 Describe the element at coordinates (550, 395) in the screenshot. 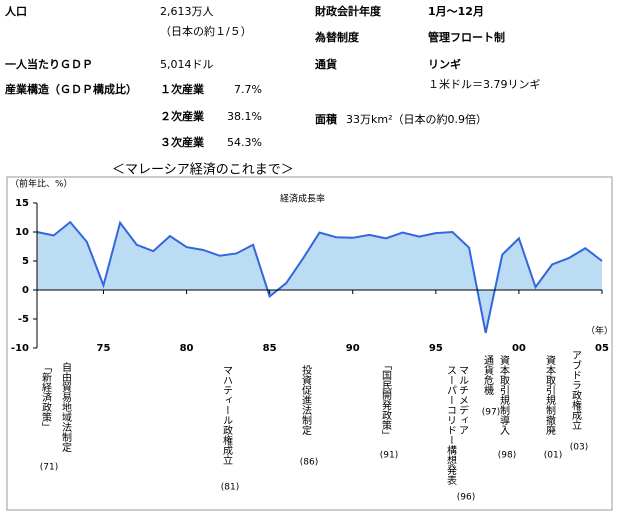

I see `annotation: 資本取引規制撤廃` at that location.